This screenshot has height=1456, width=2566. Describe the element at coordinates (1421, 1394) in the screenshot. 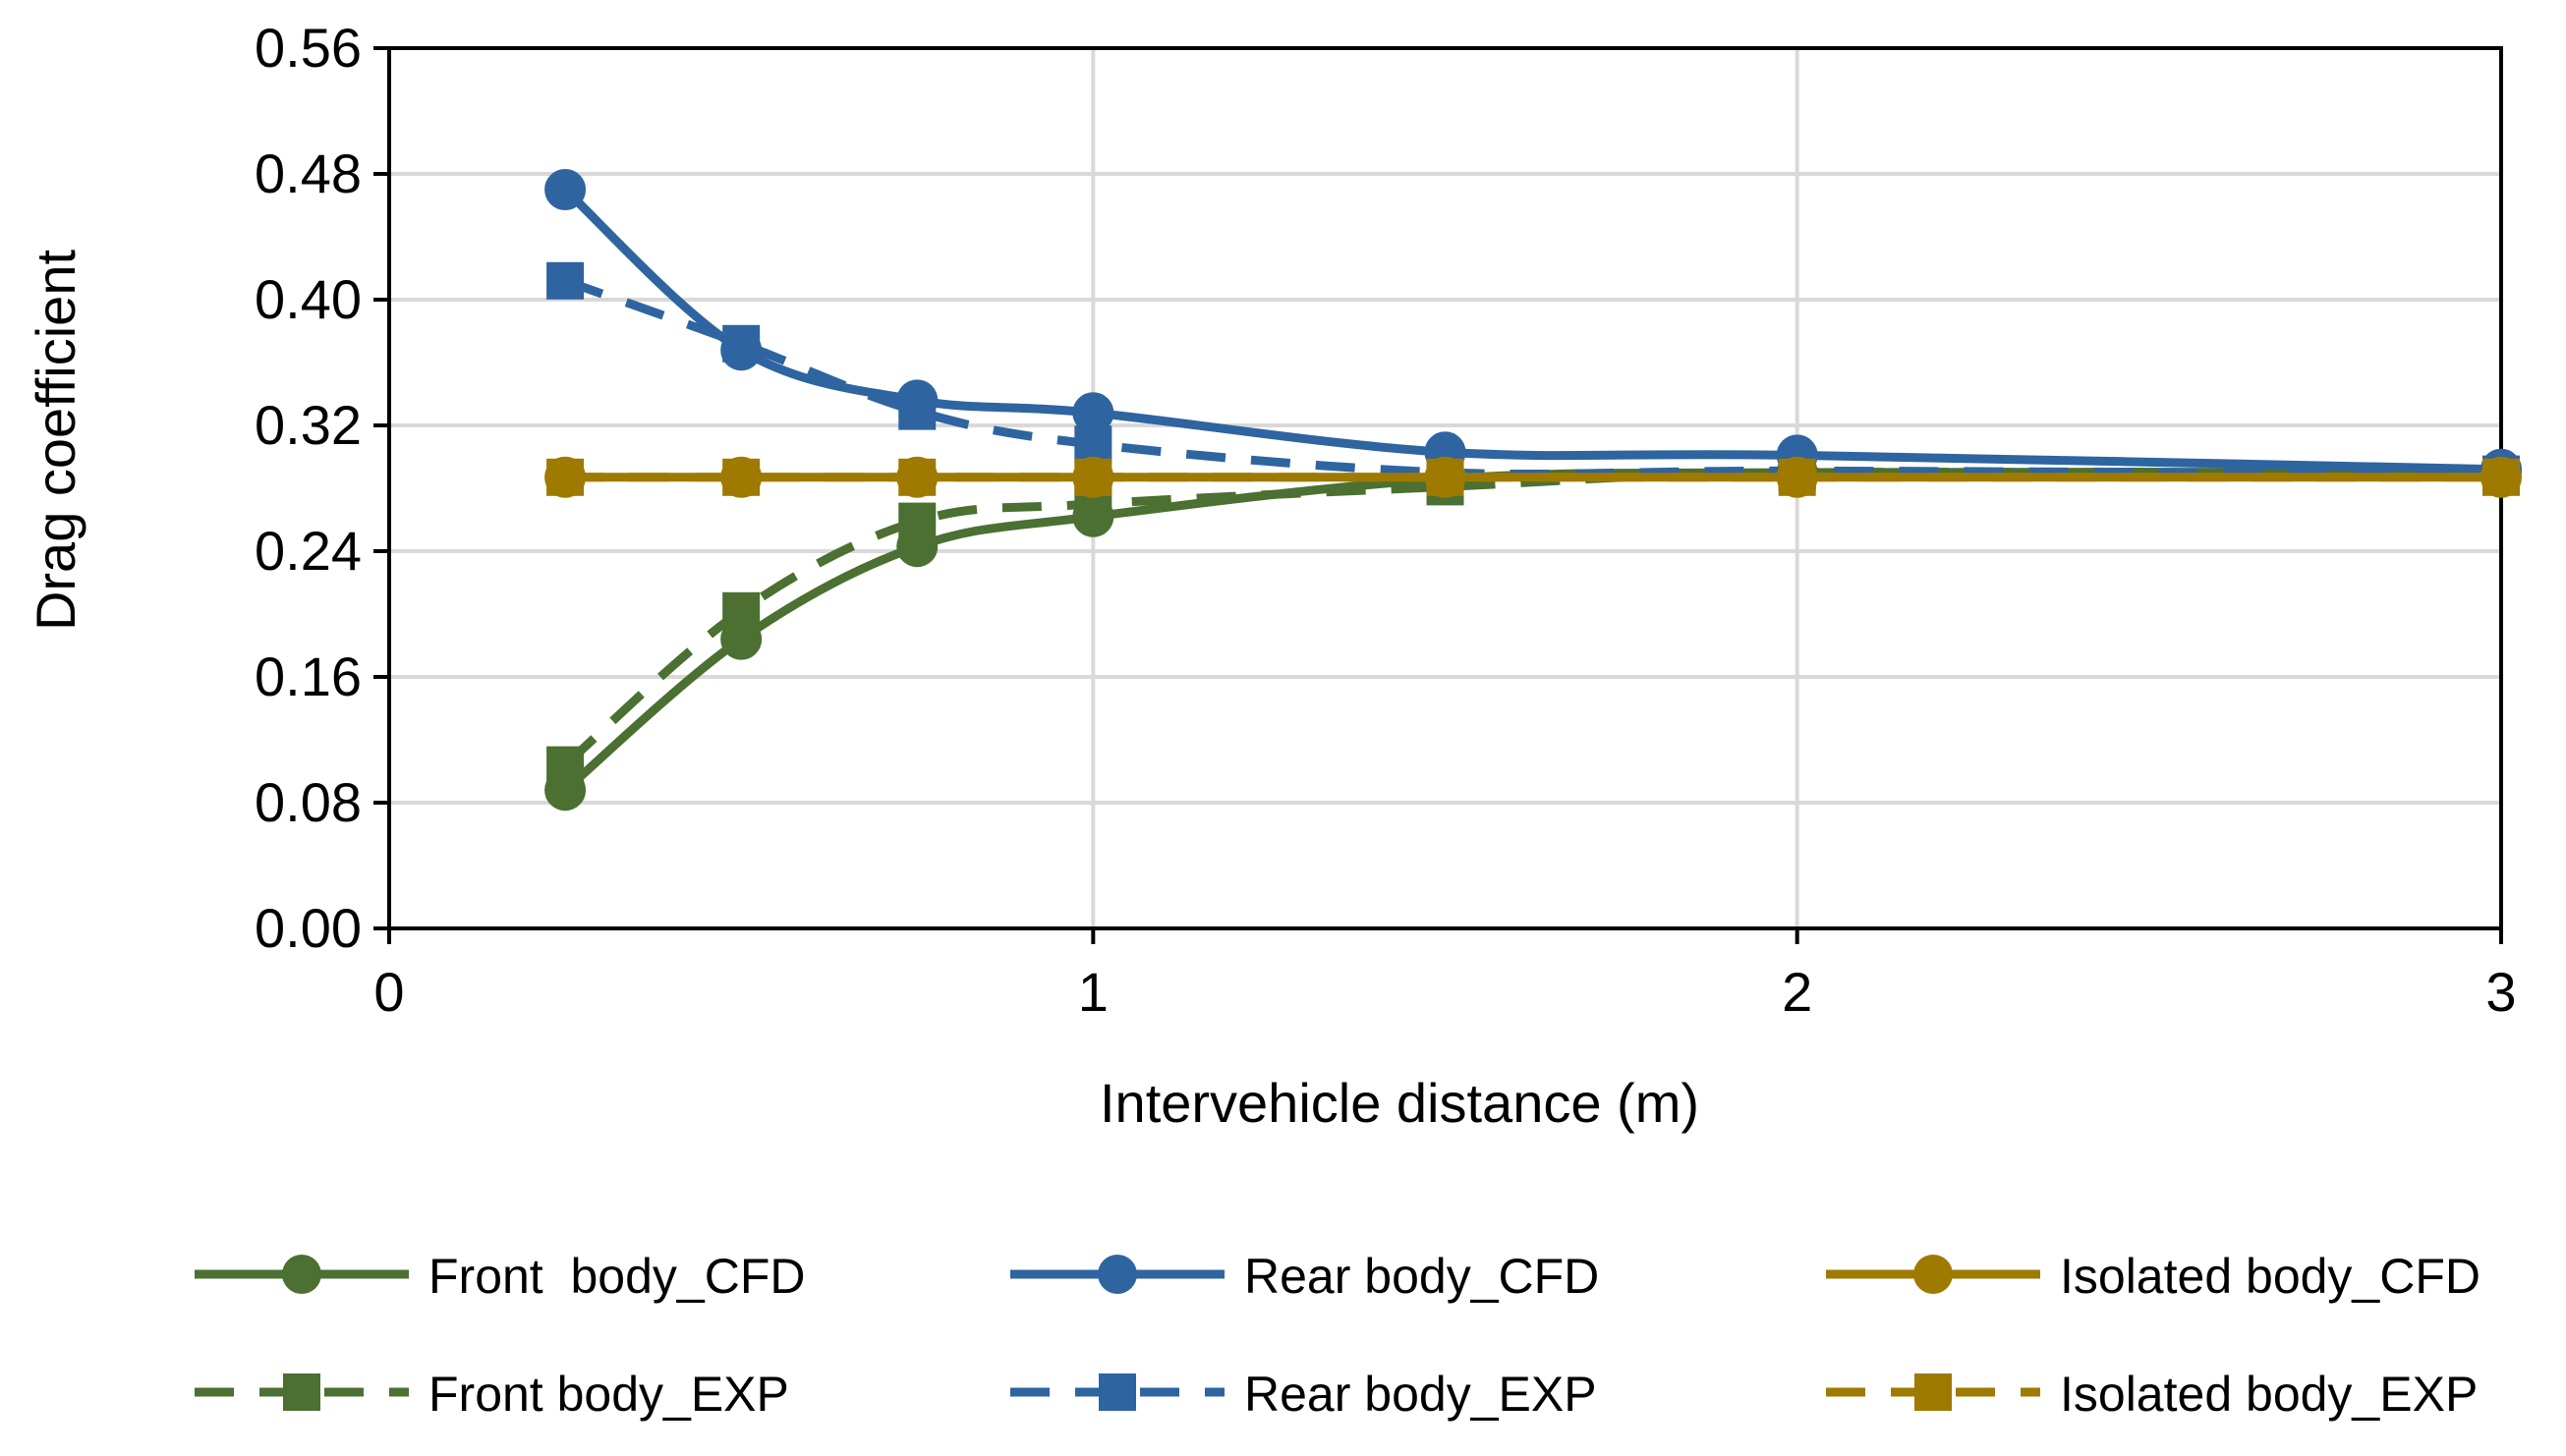

I see `legend-label: Rear body_EXP` at that location.